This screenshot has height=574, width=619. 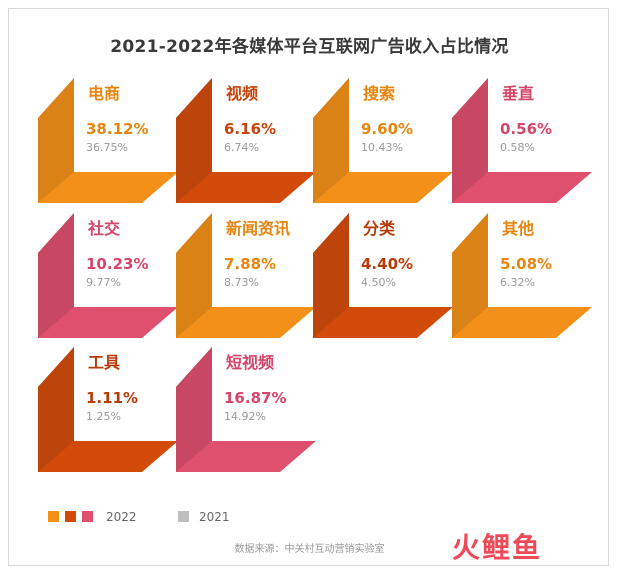 What do you see at coordinates (309, 47) in the screenshot?
I see `chart-title: 2021-2022年各媒体平台互联网广告收入占比情况` at bounding box center [309, 47].